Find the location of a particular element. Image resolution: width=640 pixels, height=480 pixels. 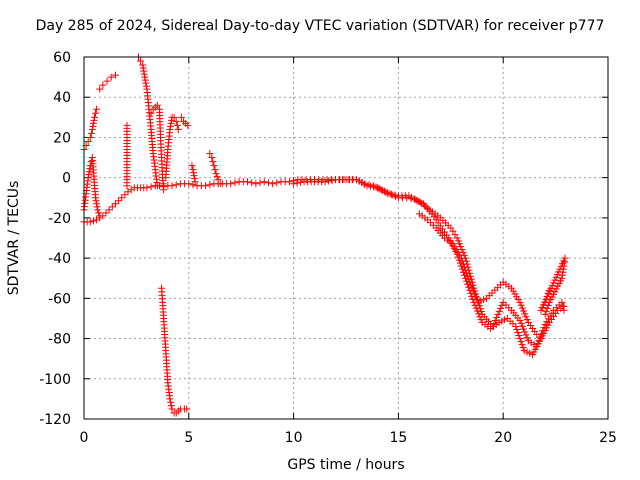

y-tick-label: -120 is located at coordinates (55, 420).